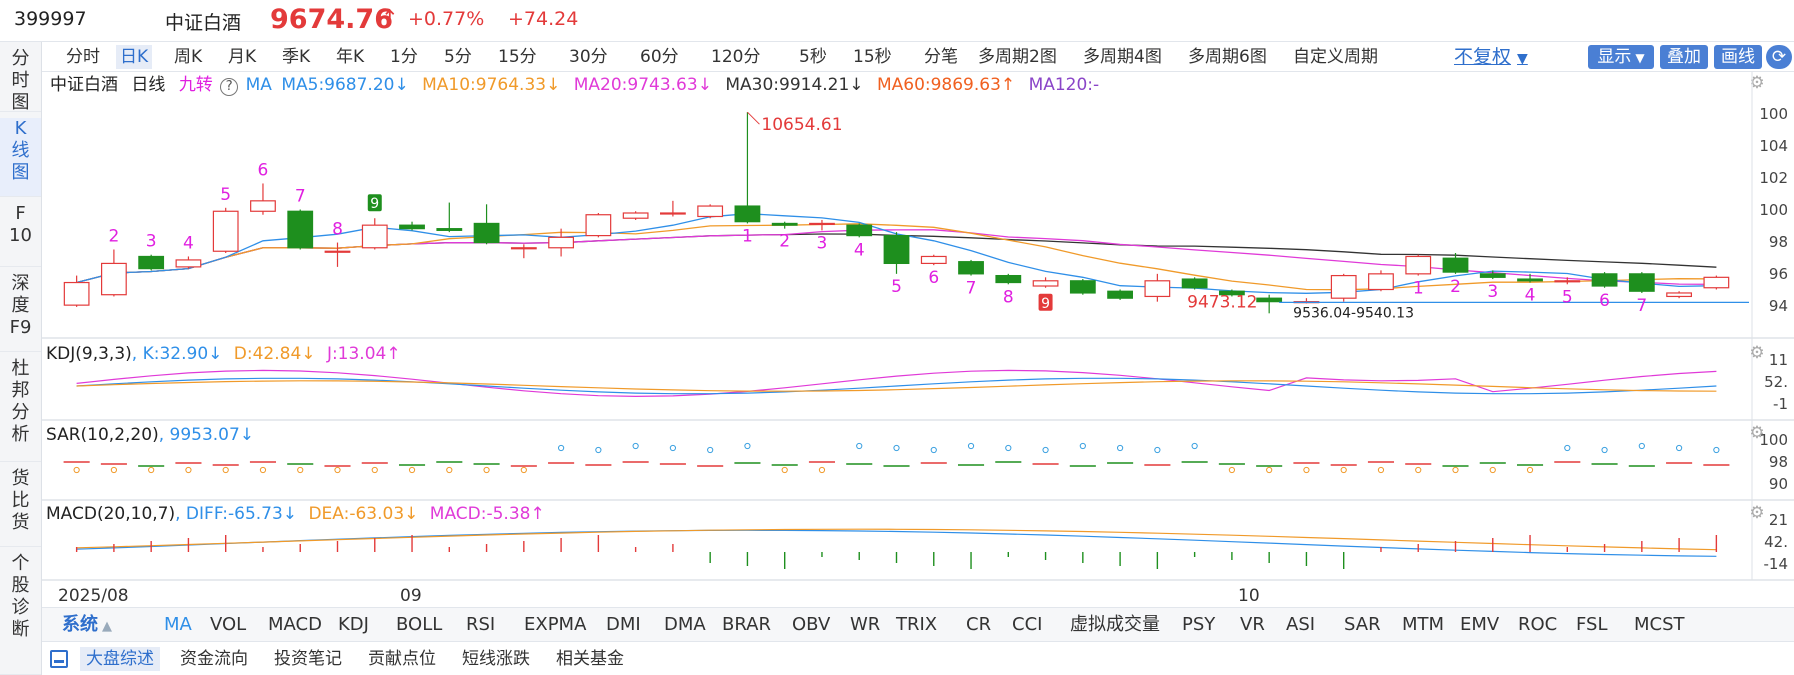  What do you see at coordinates (872, 57) in the screenshot?
I see `period-tab: 15秒` at bounding box center [872, 57].